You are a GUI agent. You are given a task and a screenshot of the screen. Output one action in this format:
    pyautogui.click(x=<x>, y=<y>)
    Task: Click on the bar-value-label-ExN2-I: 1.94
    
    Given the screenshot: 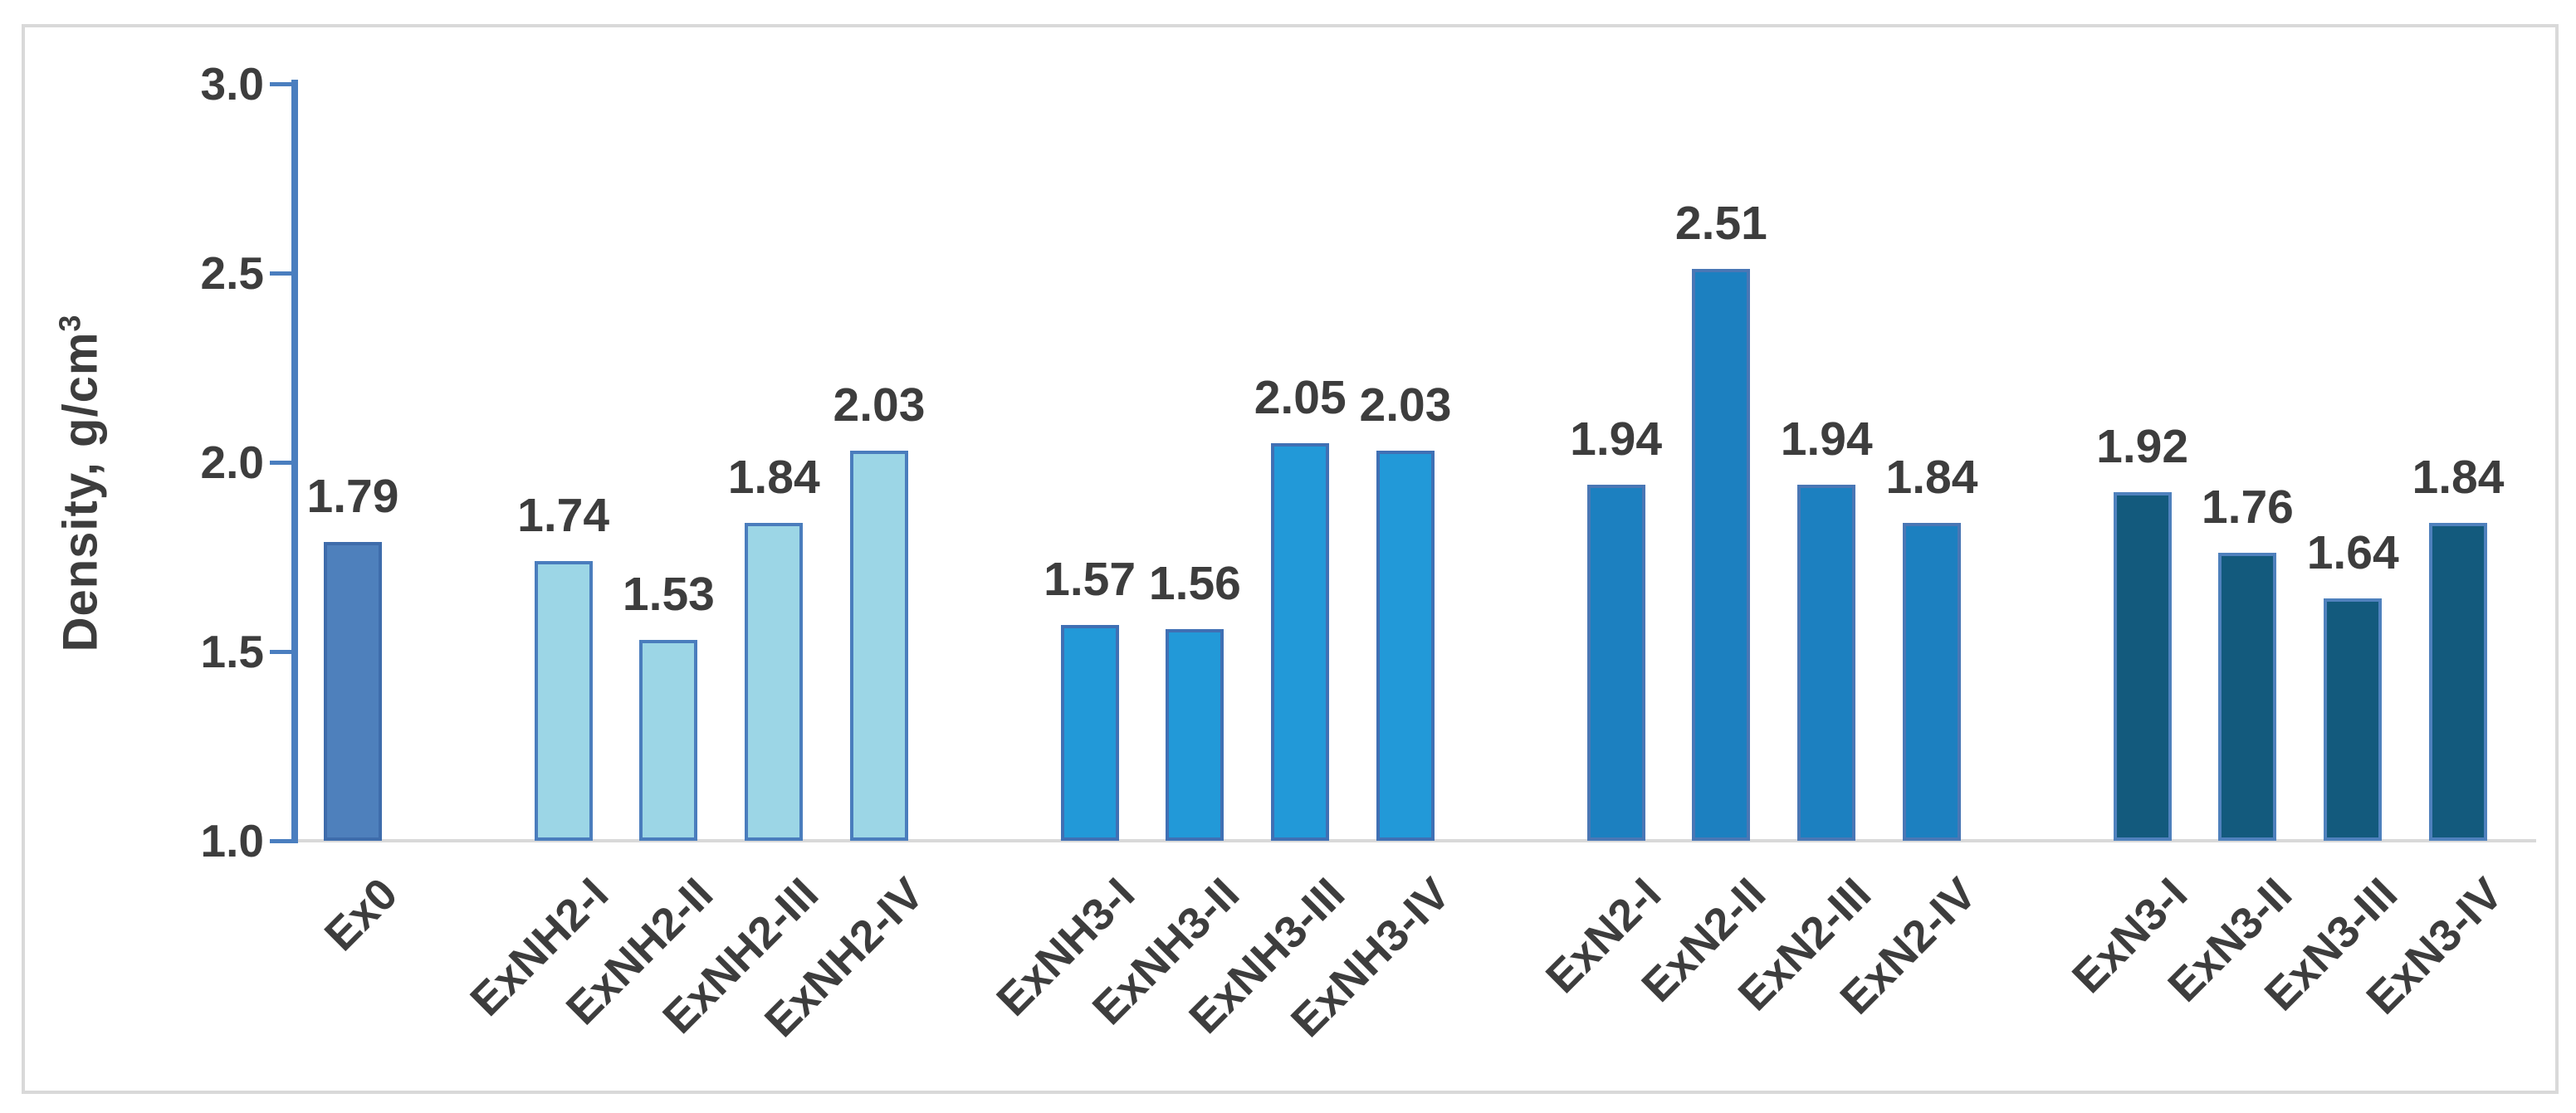 What is the action you would take?
    pyautogui.click(x=1616, y=439)
    